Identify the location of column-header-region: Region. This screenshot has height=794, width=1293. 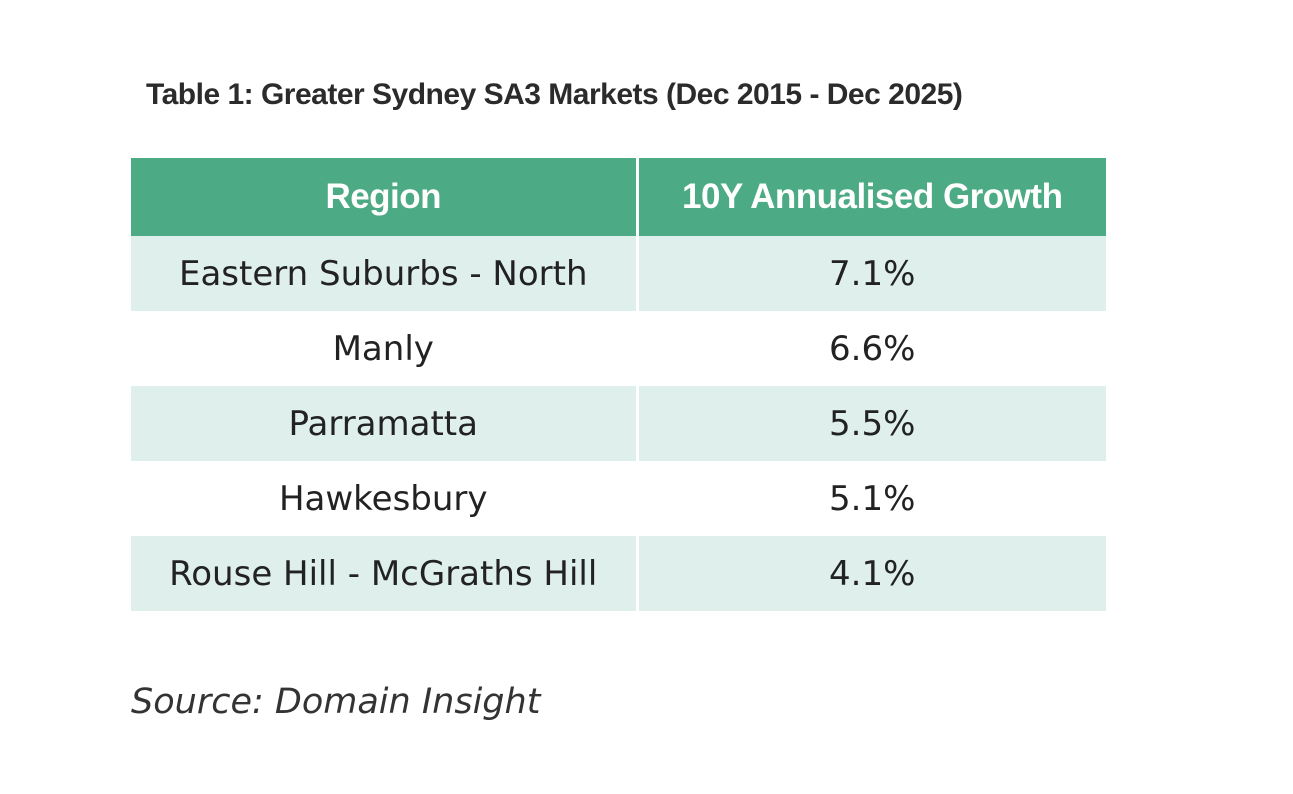
(384, 197).